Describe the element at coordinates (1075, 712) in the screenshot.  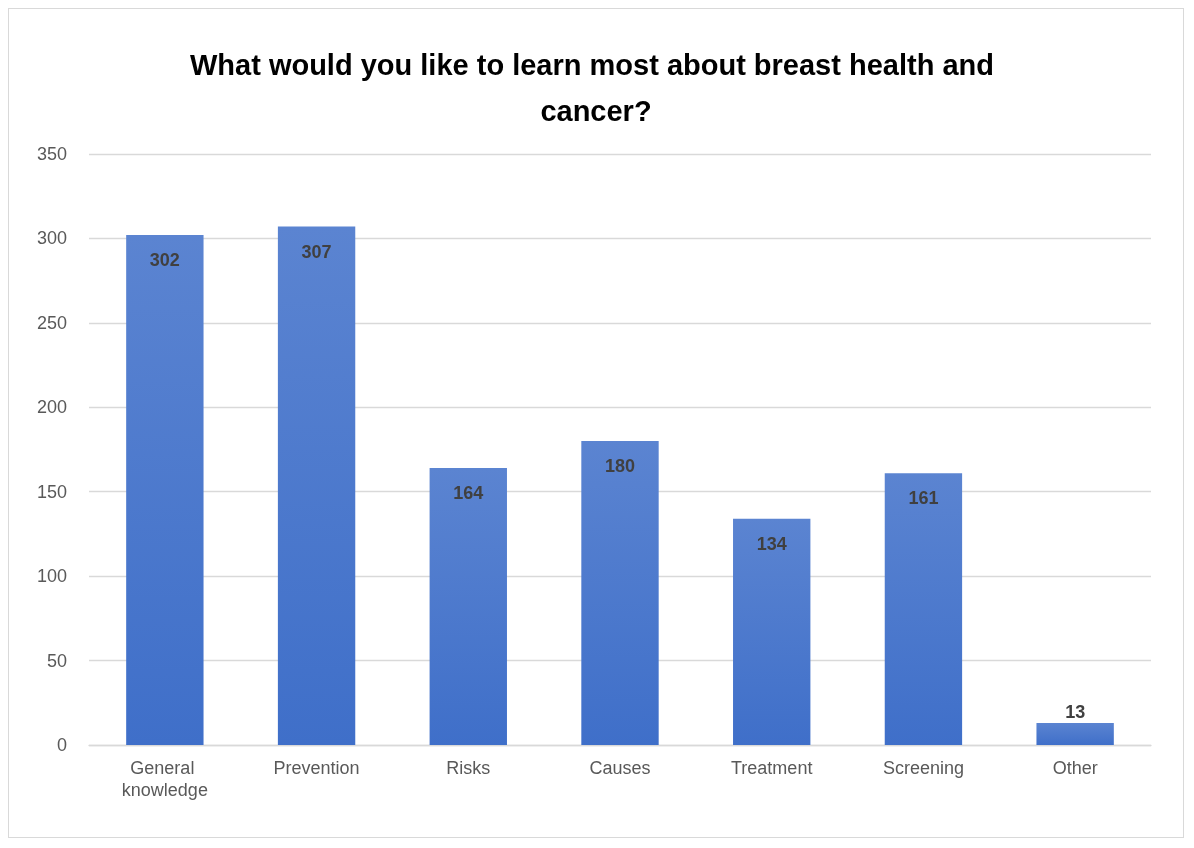
I see `data-label: 13` at that location.